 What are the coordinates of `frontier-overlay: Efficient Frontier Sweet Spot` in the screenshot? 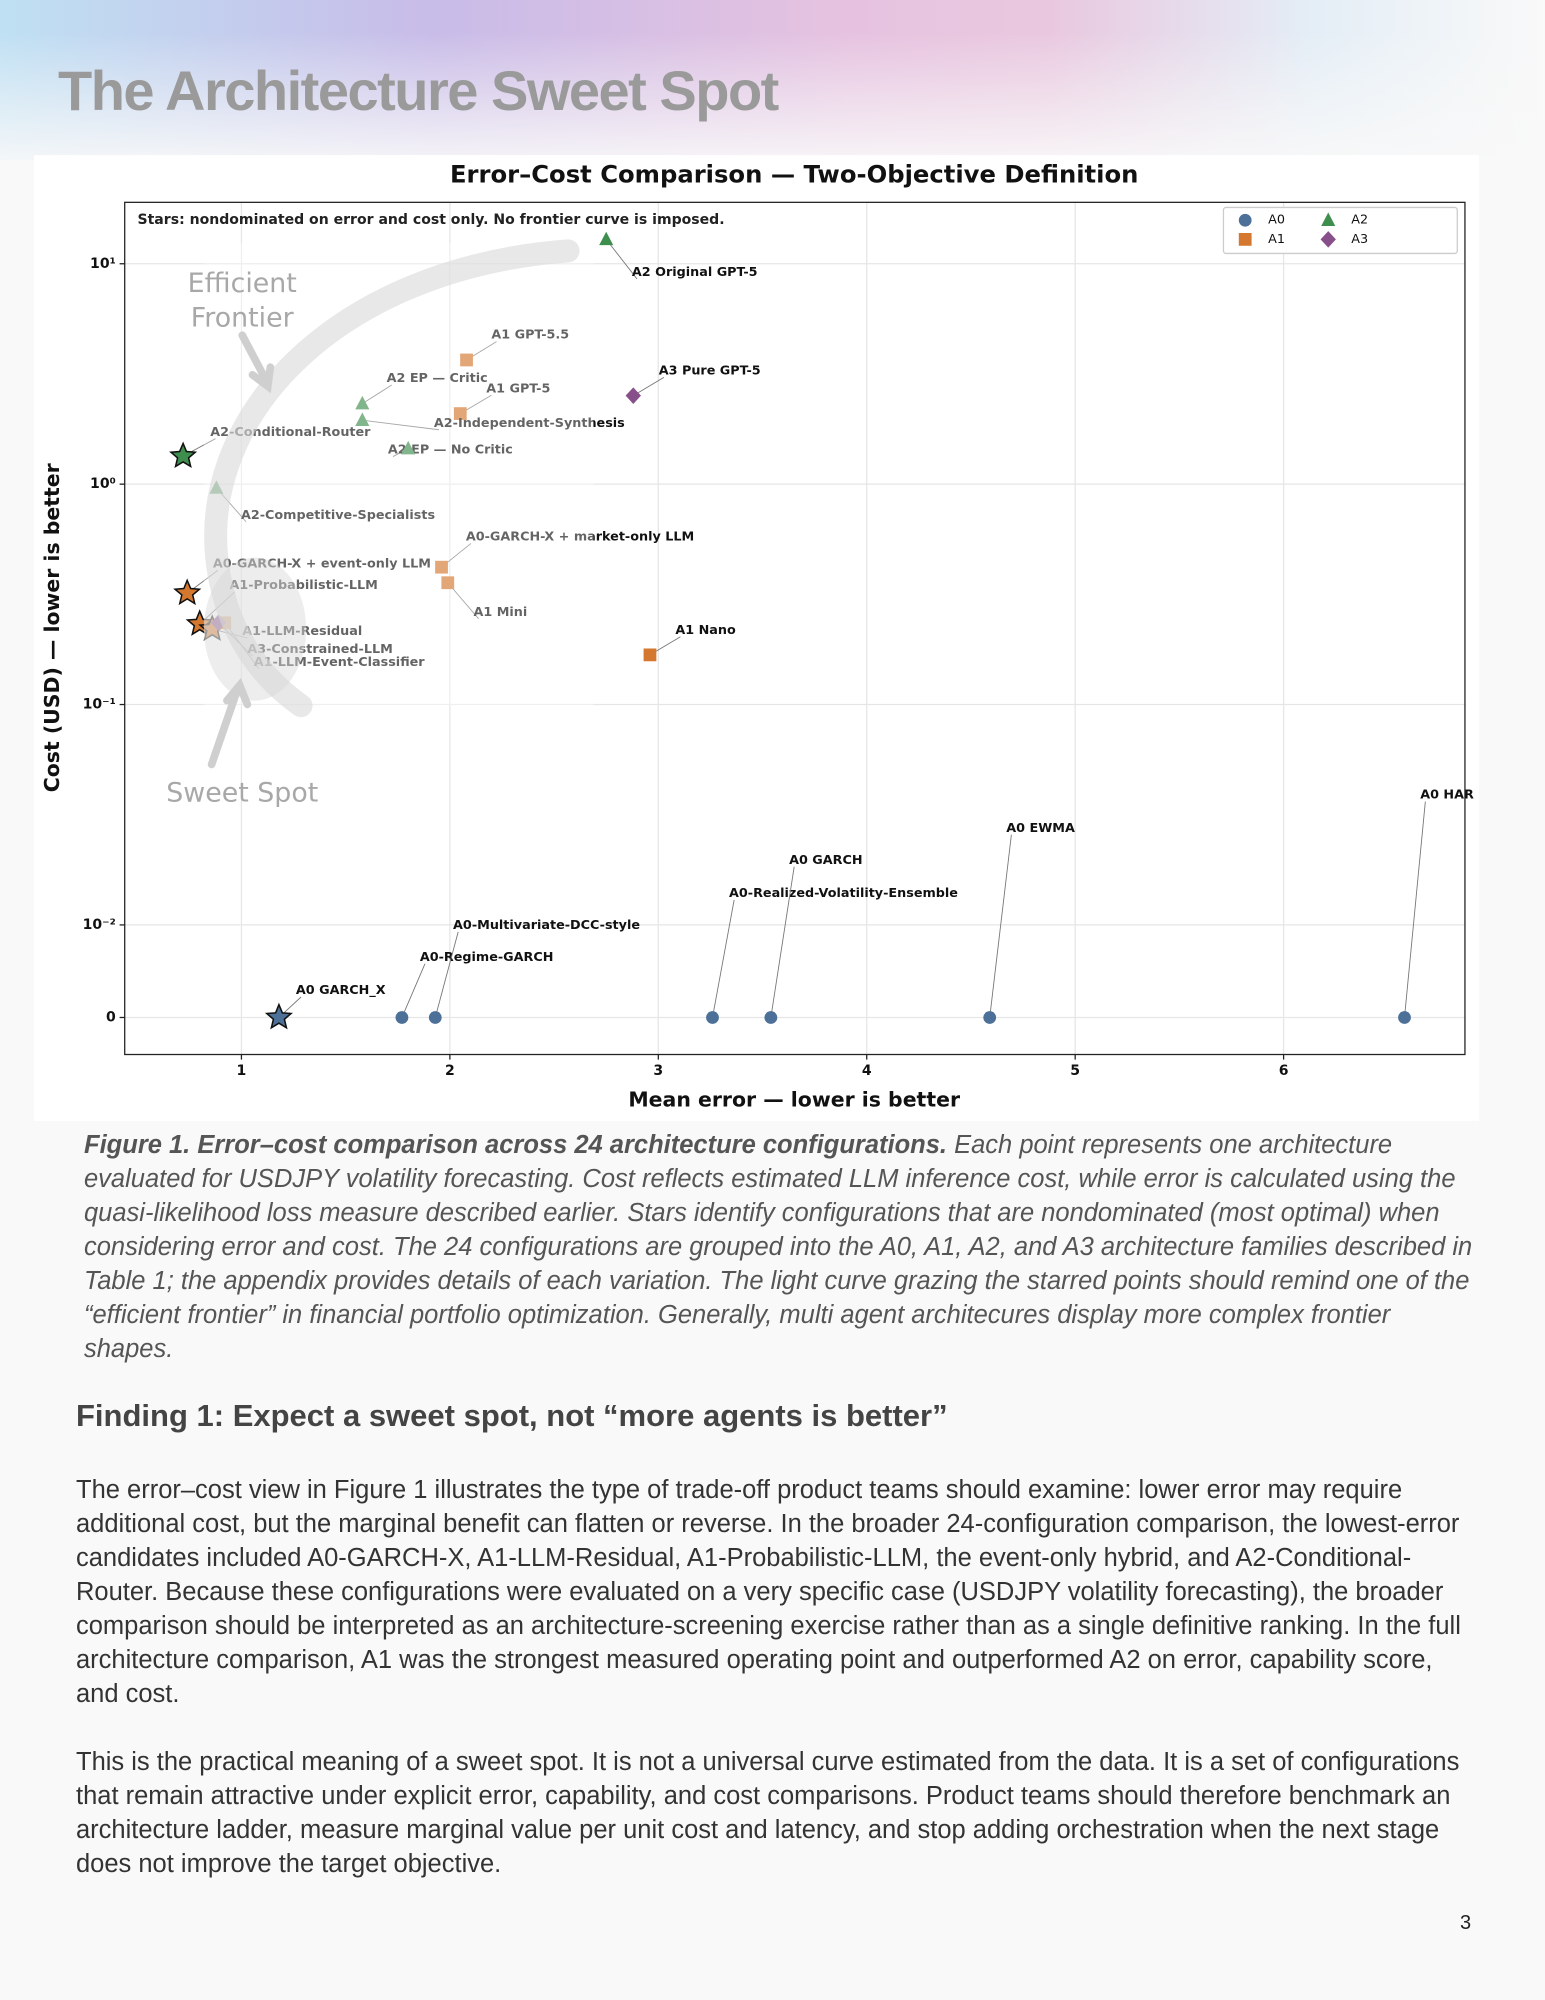 It's located at (380, 523).